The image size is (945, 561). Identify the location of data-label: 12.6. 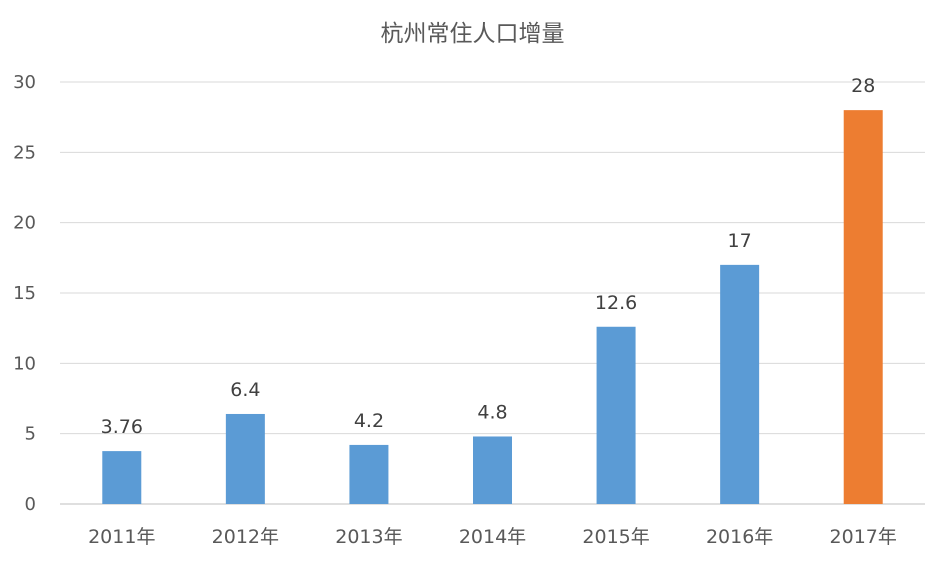
(616, 303).